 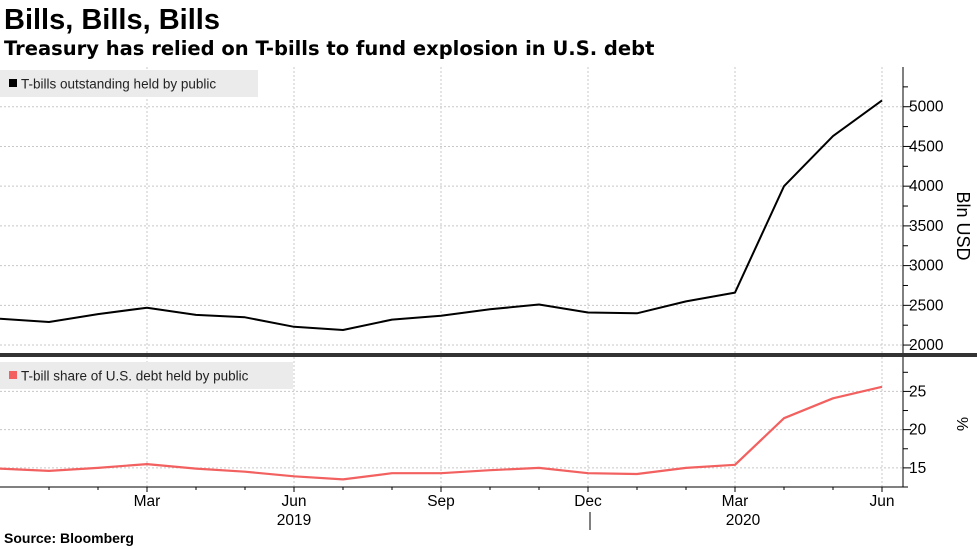 What do you see at coordinates (441, 501) in the screenshot?
I see `x-tick-label: Sep` at bounding box center [441, 501].